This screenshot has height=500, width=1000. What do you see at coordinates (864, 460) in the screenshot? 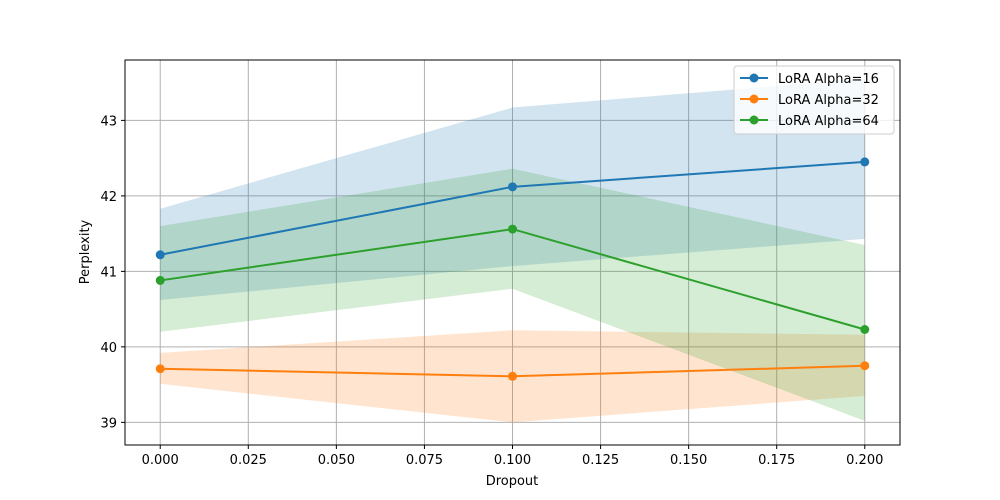
I see `x-tick-label: 0.200` at bounding box center [864, 460].